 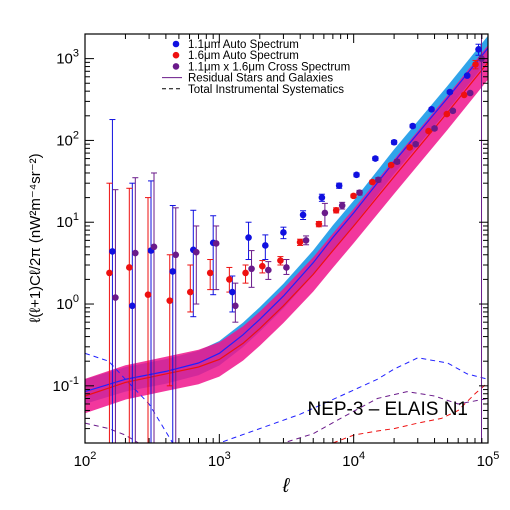 I want to click on y-tick-label-exponent: 1, so click(x=76, y=217).